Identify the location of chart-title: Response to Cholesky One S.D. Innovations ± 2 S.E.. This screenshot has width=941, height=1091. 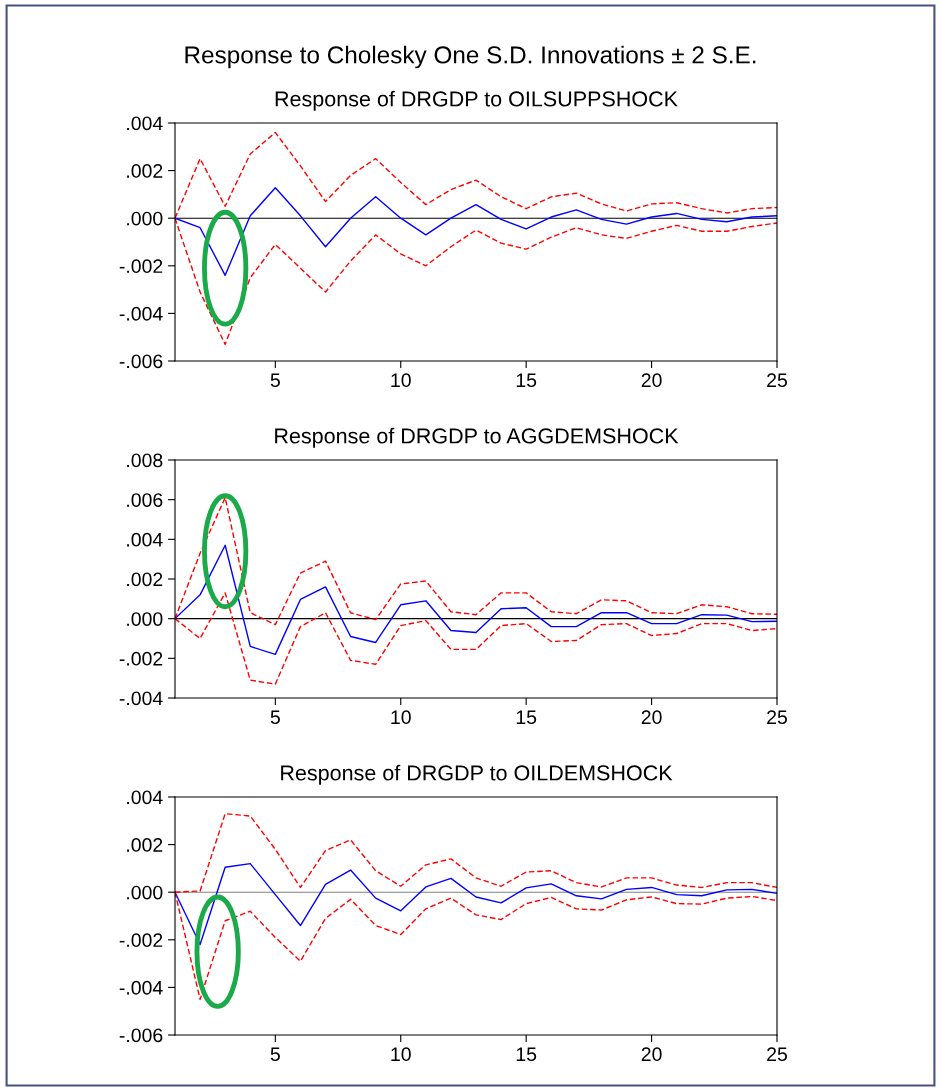
(470, 57).